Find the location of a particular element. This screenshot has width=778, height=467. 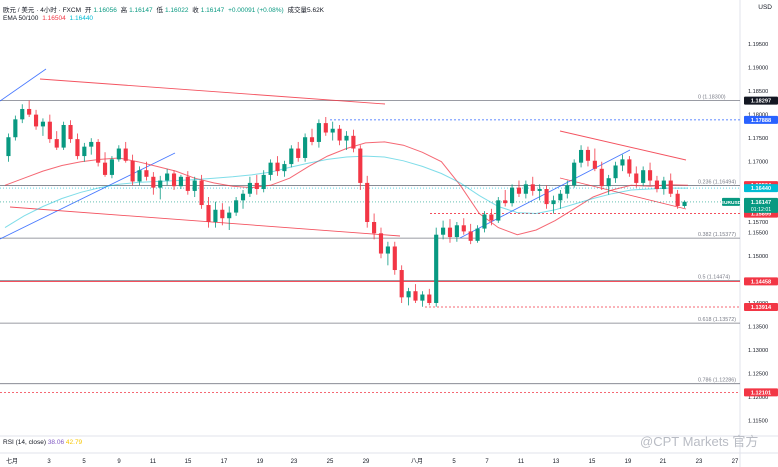

price-label-text: 1.18297 is located at coordinates (761, 102).